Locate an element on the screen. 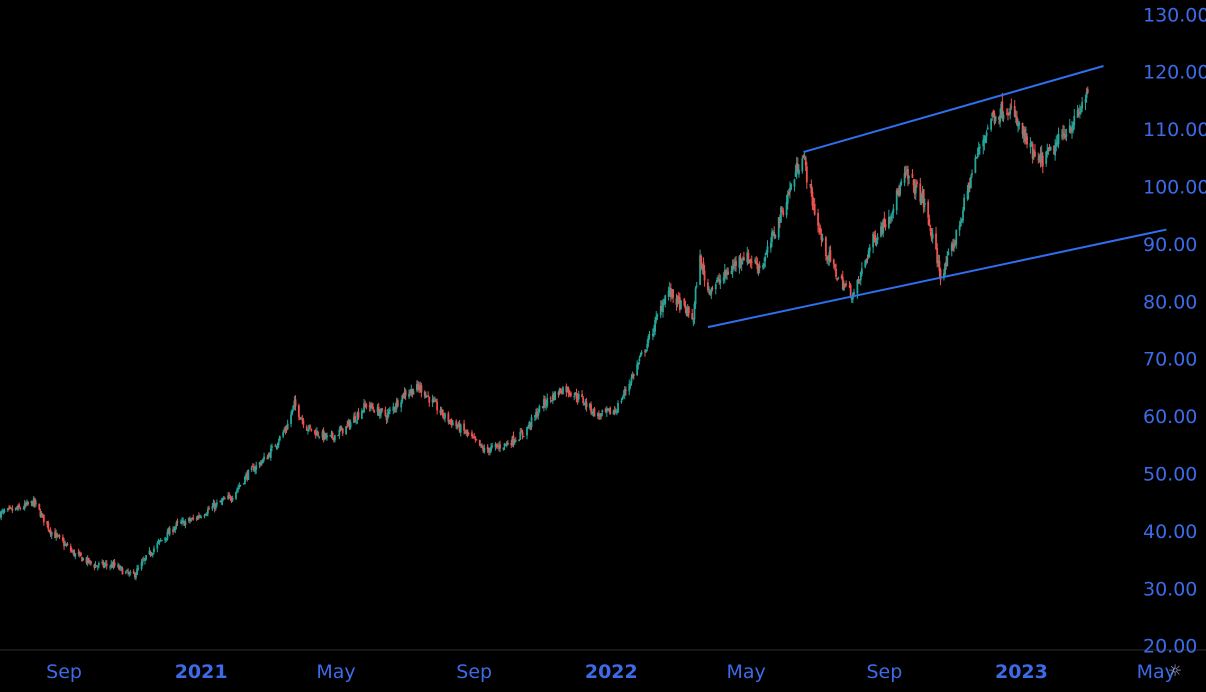 The width and height of the screenshot is (1206, 692). x-axis: Sep 2021 May Sep 2022 May Sep 2023 May is located at coordinates (611, 672).